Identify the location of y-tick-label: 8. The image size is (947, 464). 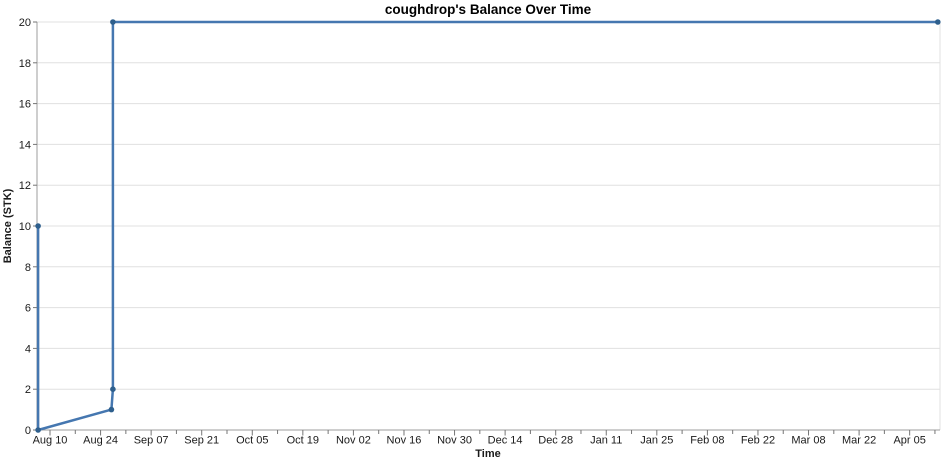
(28, 268).